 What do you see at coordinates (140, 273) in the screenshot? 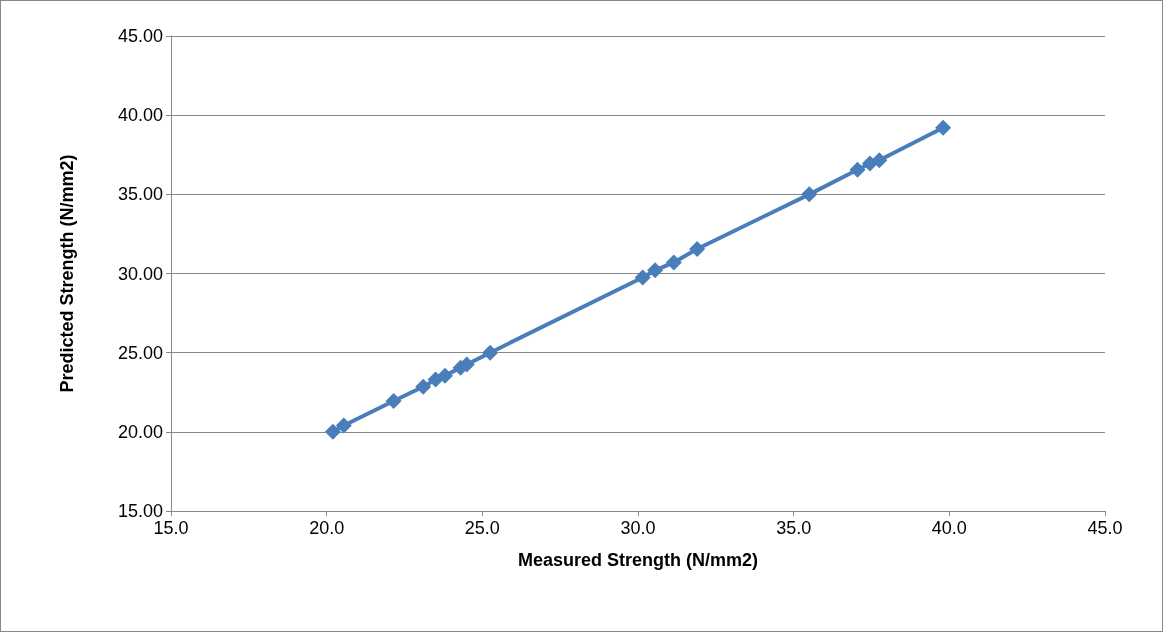
I see `y-tick-label: 30.00` at bounding box center [140, 273].